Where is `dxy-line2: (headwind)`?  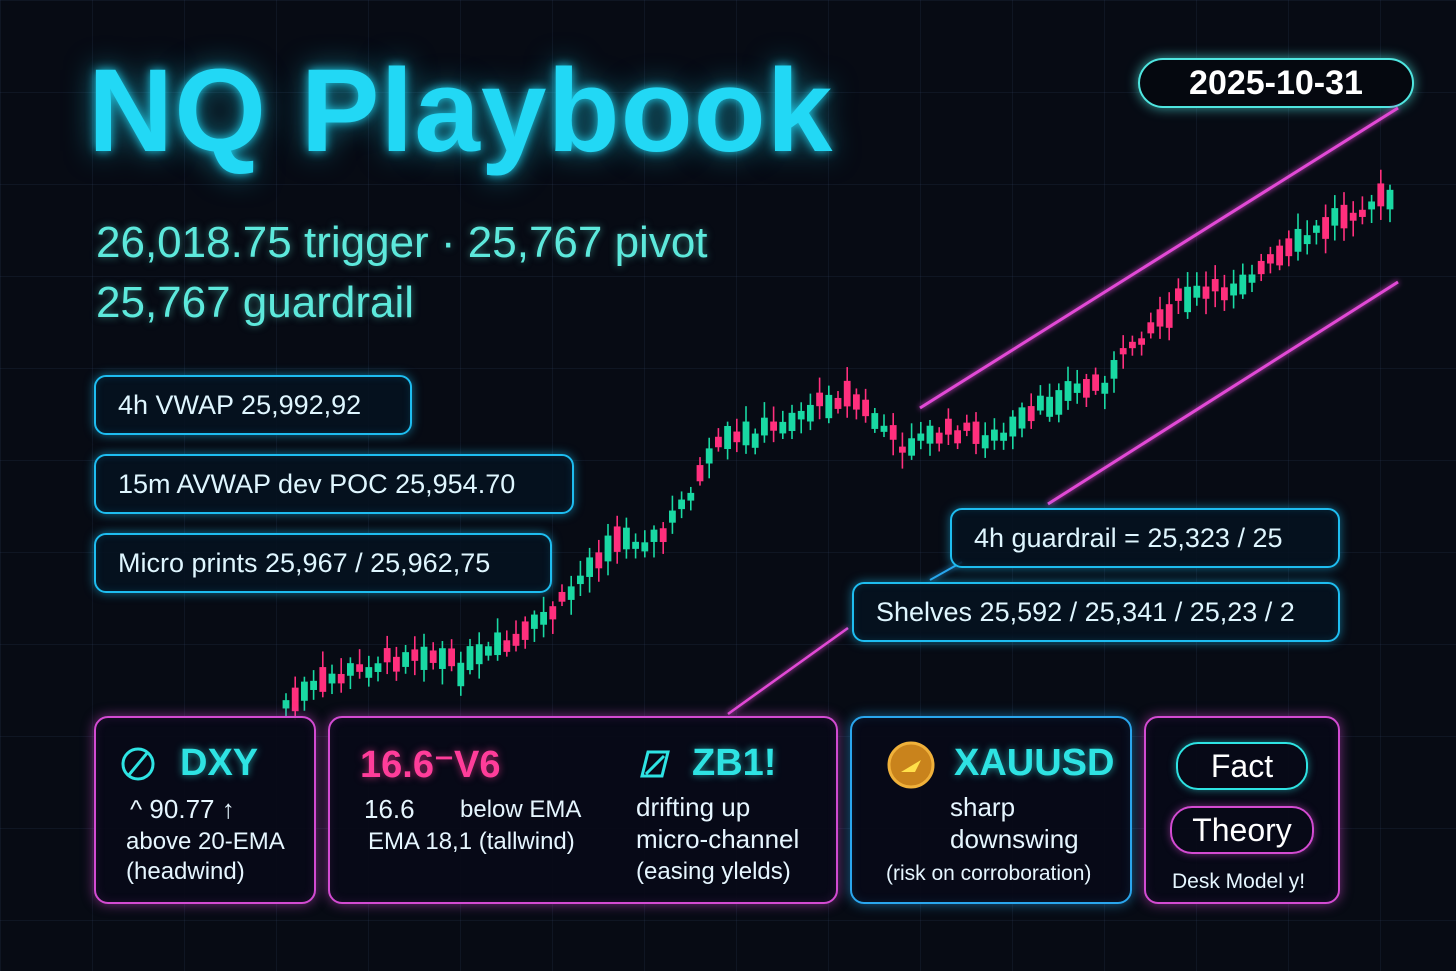
dxy-line2: (headwind) is located at coordinates (185, 871).